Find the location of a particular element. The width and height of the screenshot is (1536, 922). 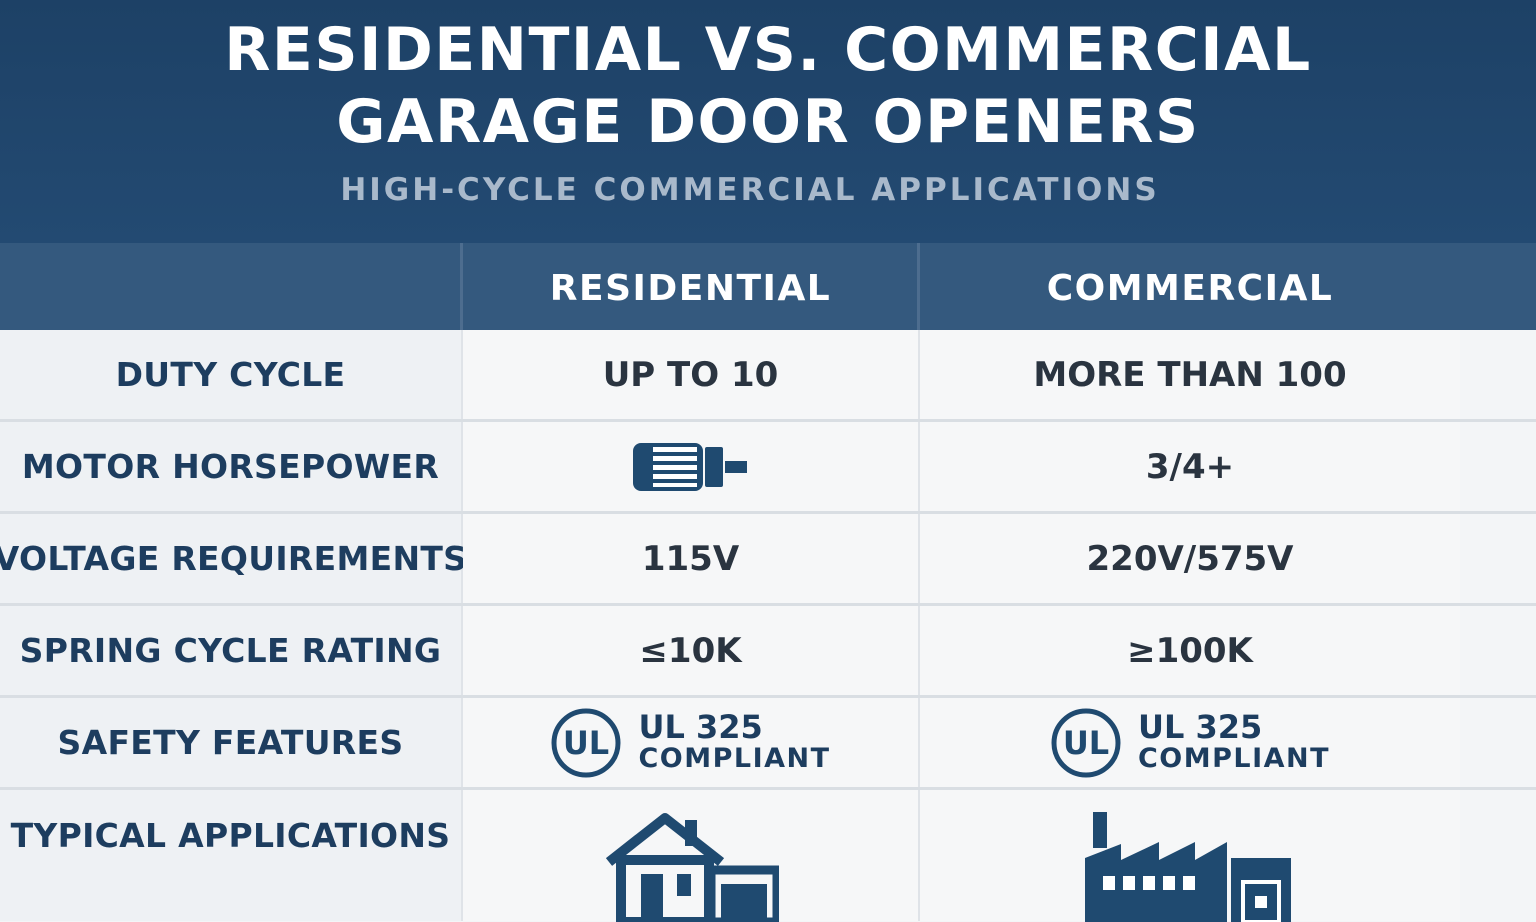

row-label: TYPICAL APPLICATIONS is located at coordinates (230, 855).